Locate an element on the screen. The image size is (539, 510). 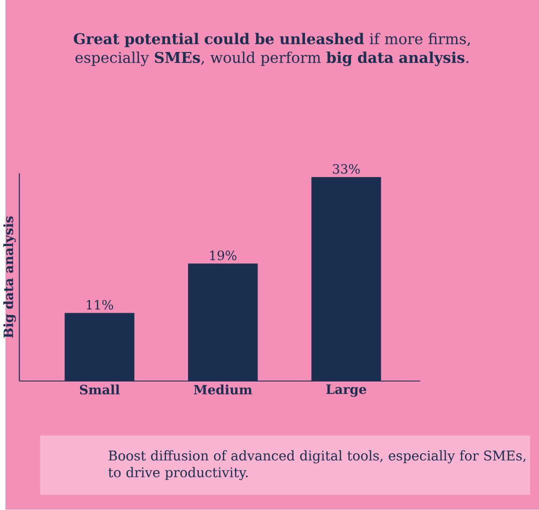
x-tick-label: Small is located at coordinates (100, 389).